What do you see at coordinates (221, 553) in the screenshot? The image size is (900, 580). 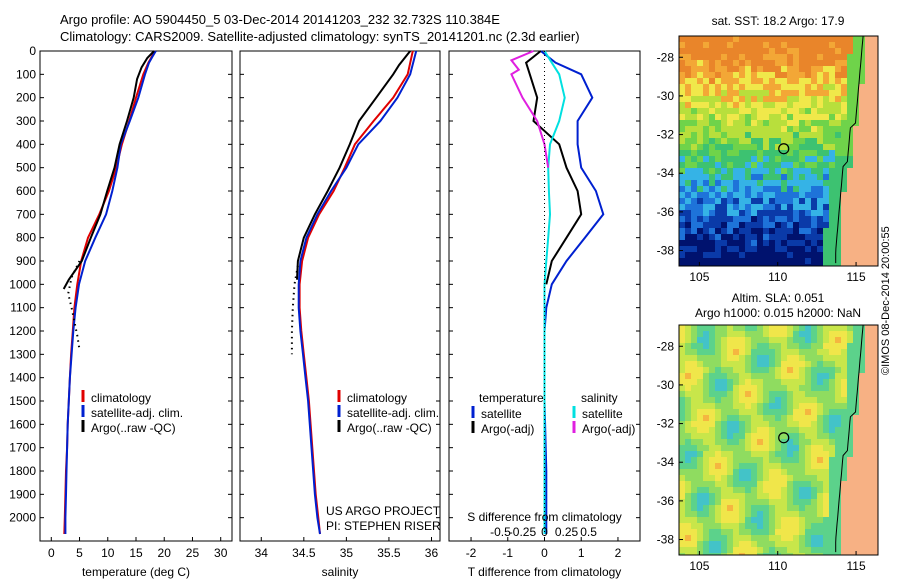 I see `temperature-xtick-label: 30` at bounding box center [221, 553].